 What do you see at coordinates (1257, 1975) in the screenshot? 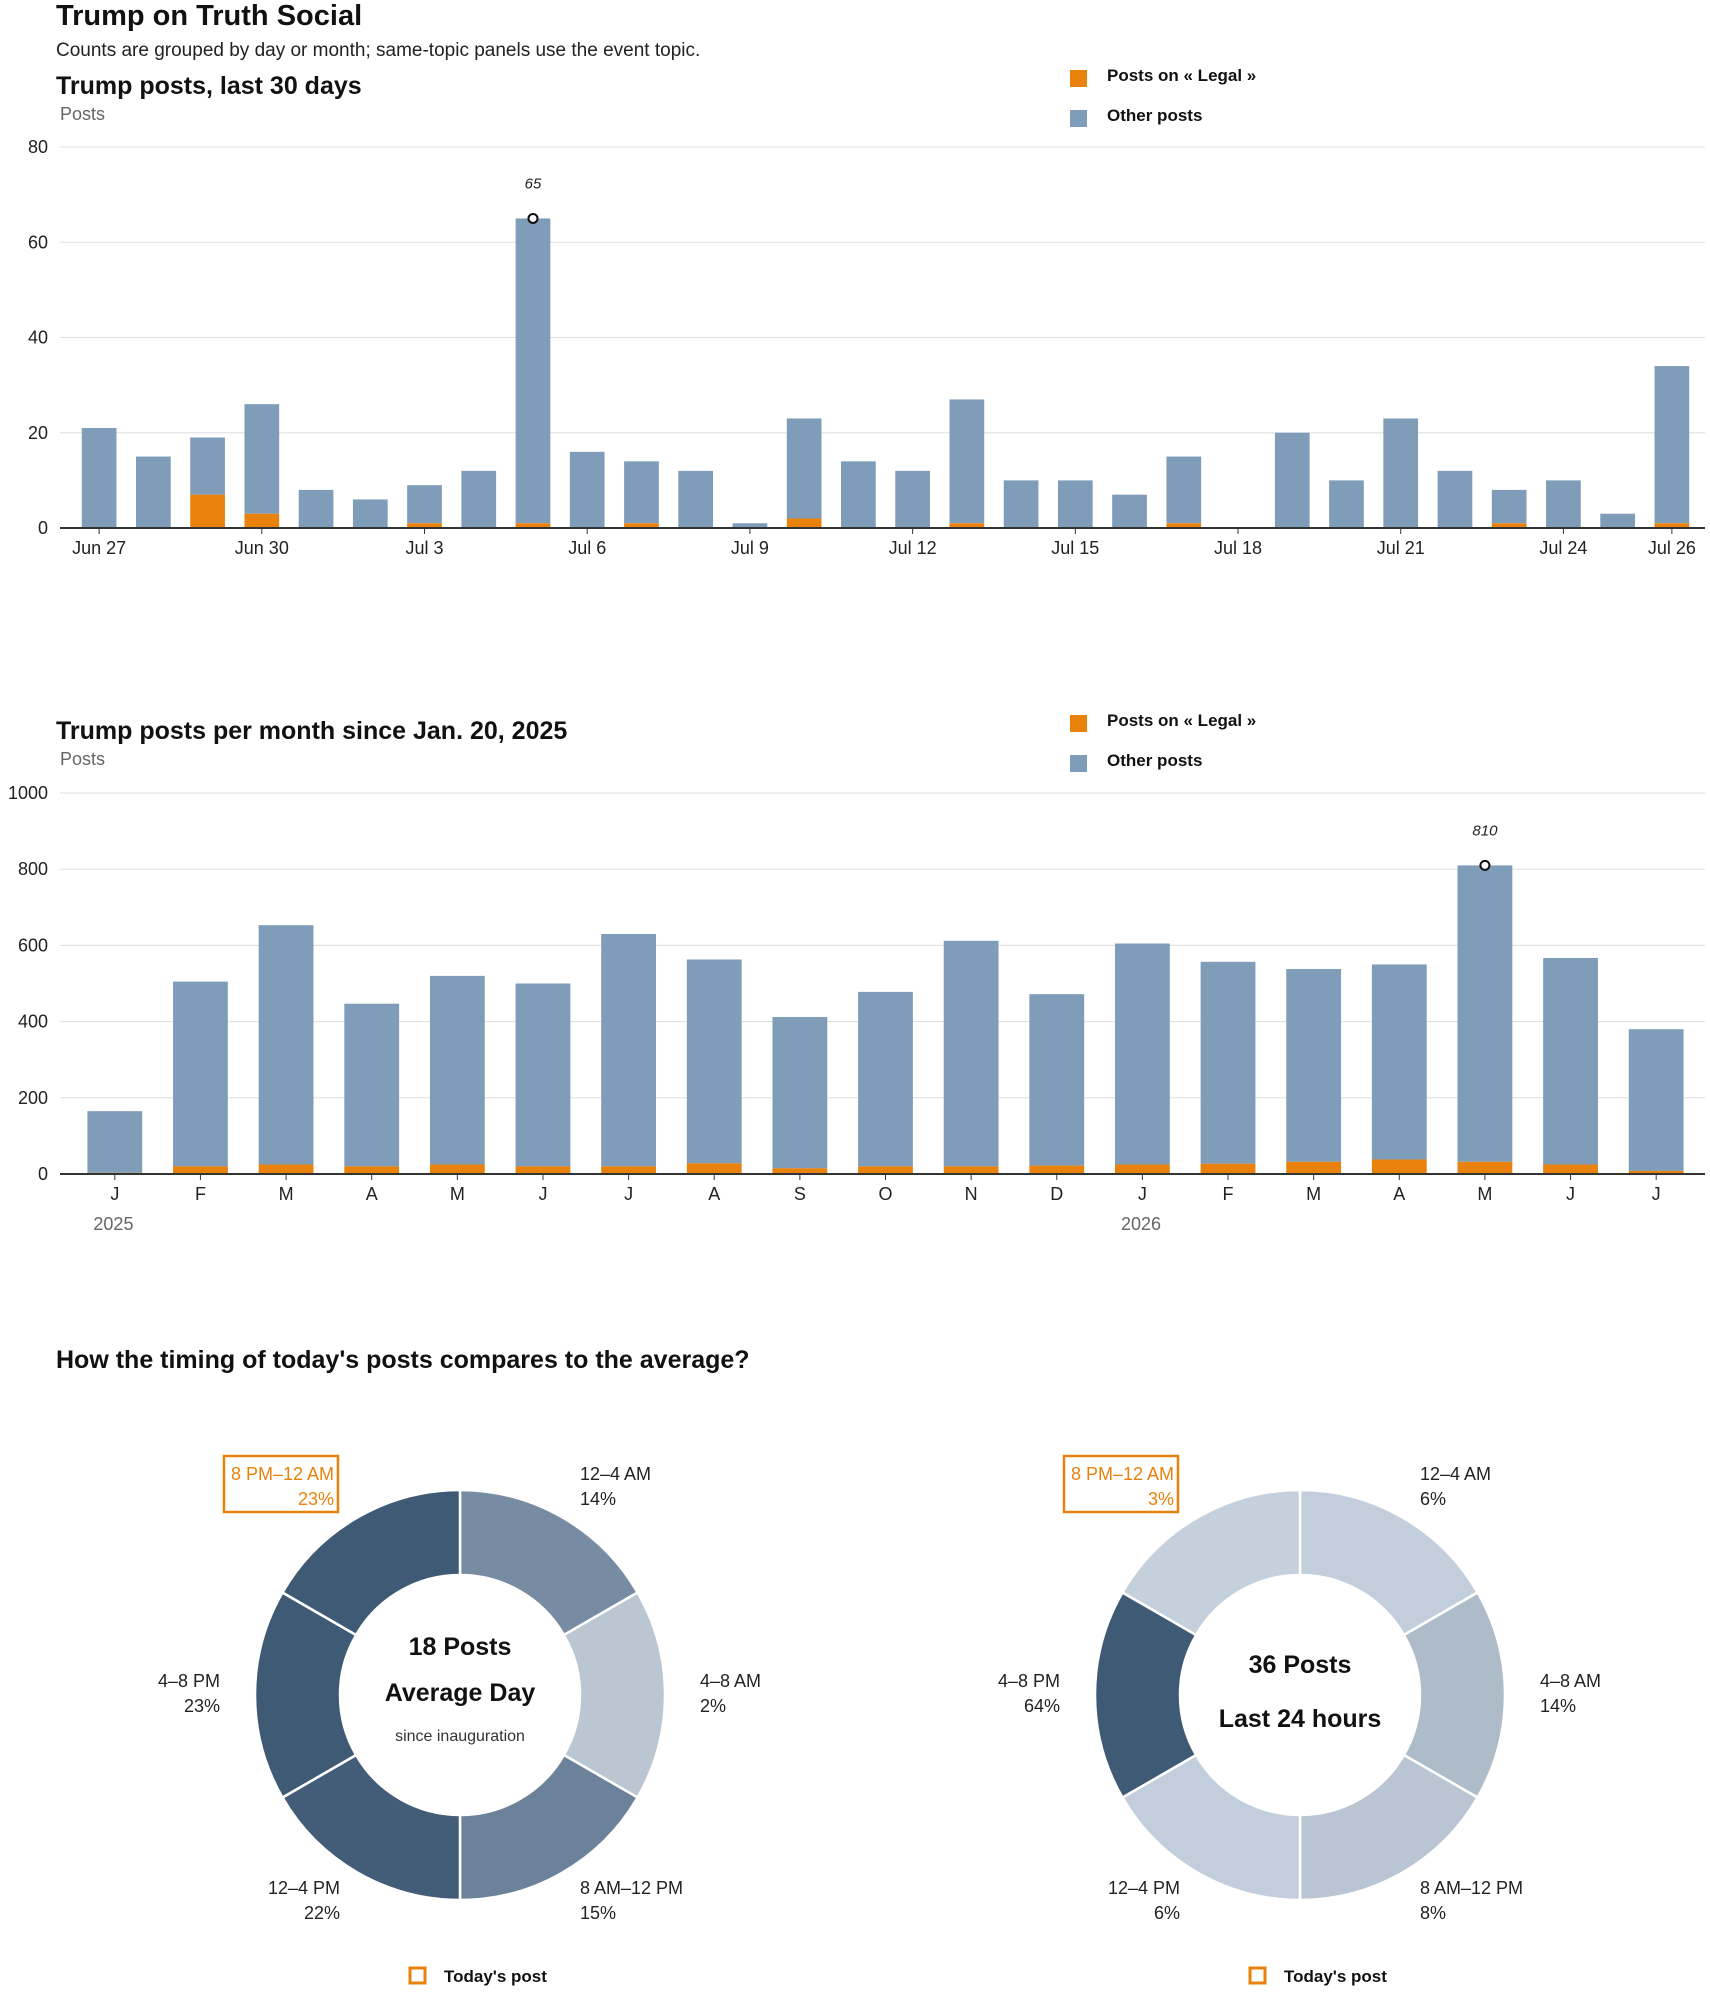
I see `legend-today-swatch` at bounding box center [1257, 1975].